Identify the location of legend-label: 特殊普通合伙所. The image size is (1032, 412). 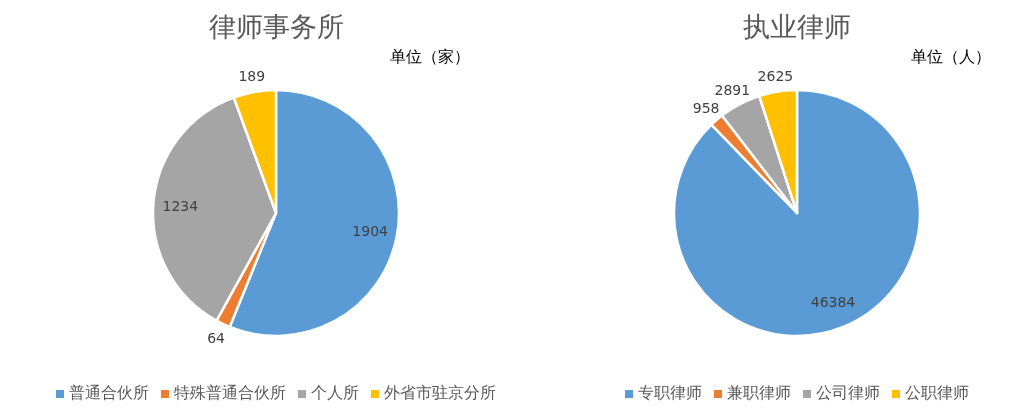
(230, 392).